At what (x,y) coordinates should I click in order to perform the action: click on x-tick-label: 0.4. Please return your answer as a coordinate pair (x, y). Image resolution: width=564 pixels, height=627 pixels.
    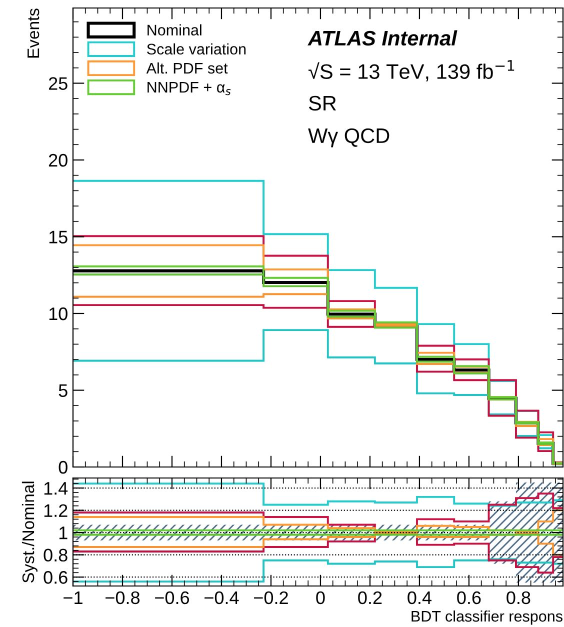
    Looking at the image, I should click on (420, 597).